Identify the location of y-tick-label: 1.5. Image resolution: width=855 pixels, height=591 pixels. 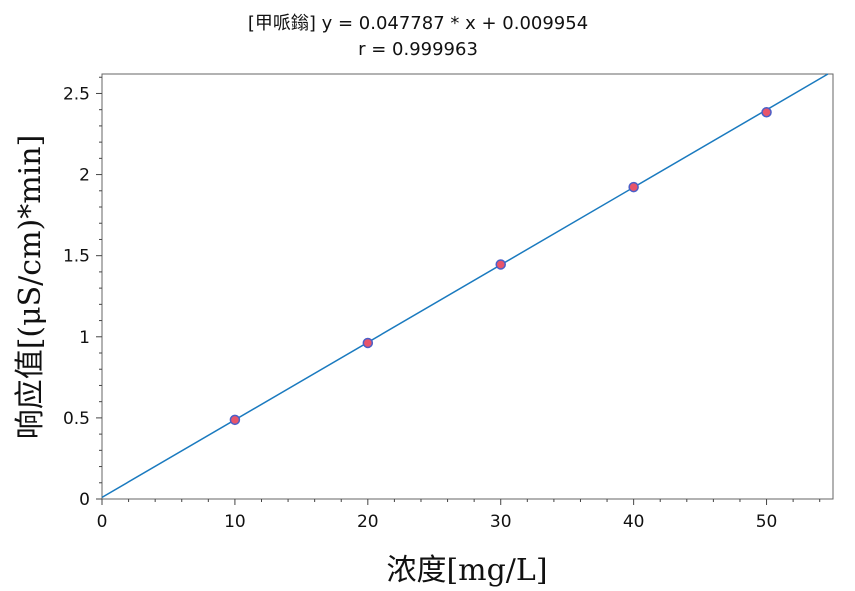
(76, 257).